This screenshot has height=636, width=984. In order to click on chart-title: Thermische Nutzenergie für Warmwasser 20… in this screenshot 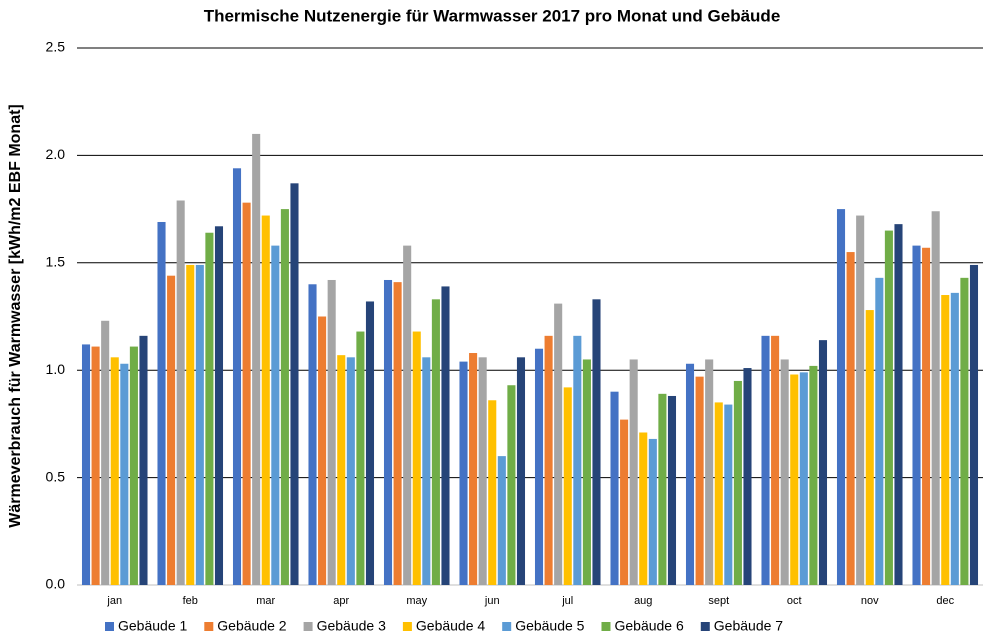, I will do `click(492, 15)`.